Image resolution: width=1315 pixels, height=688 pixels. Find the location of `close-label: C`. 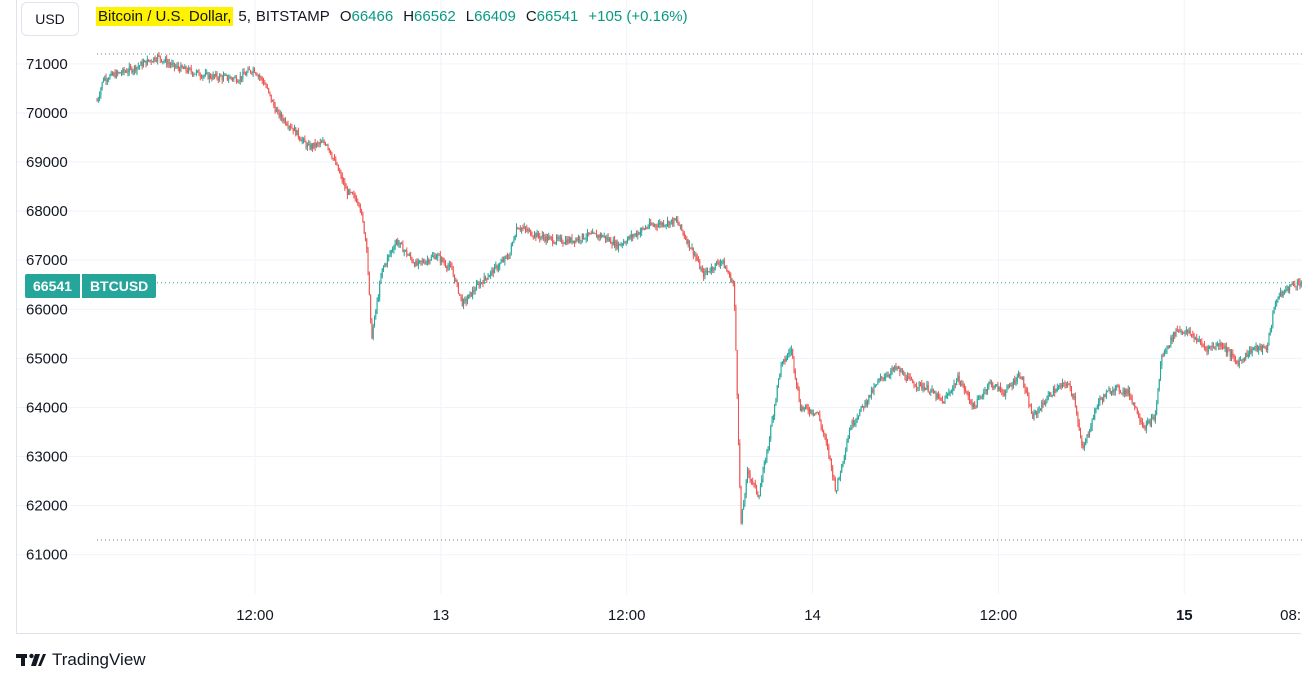

close-label: C is located at coordinates (531, 16).